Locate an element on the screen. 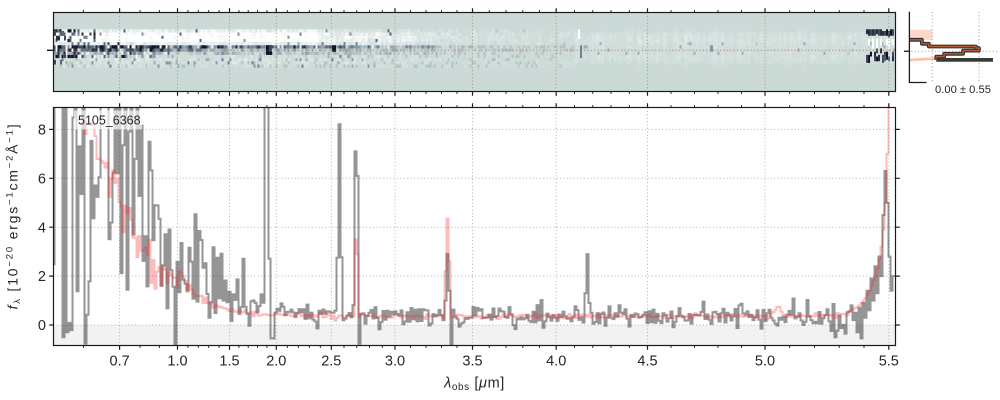  svg-text: 0 is located at coordinates (42, 326).